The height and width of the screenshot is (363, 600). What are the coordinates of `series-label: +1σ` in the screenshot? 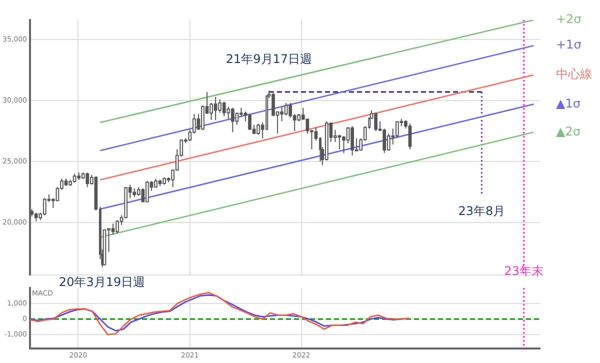 It's located at (569, 45).